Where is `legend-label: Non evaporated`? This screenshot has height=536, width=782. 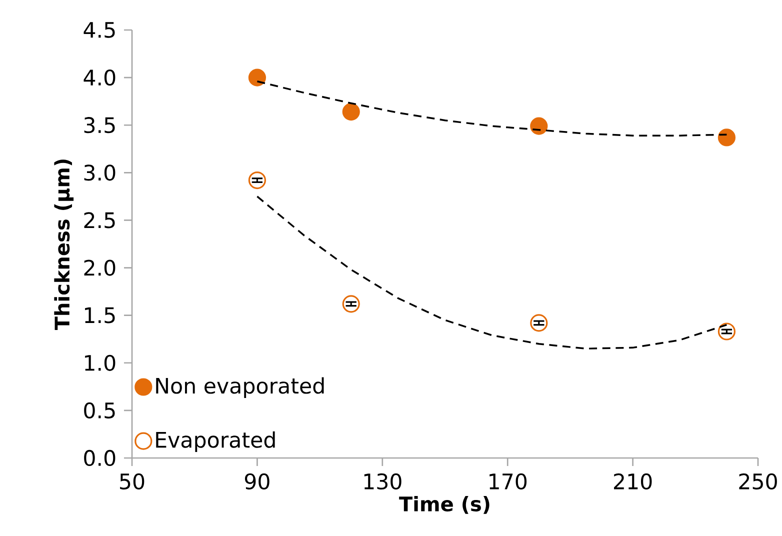 legend-label: Non evaporated is located at coordinates (240, 387).